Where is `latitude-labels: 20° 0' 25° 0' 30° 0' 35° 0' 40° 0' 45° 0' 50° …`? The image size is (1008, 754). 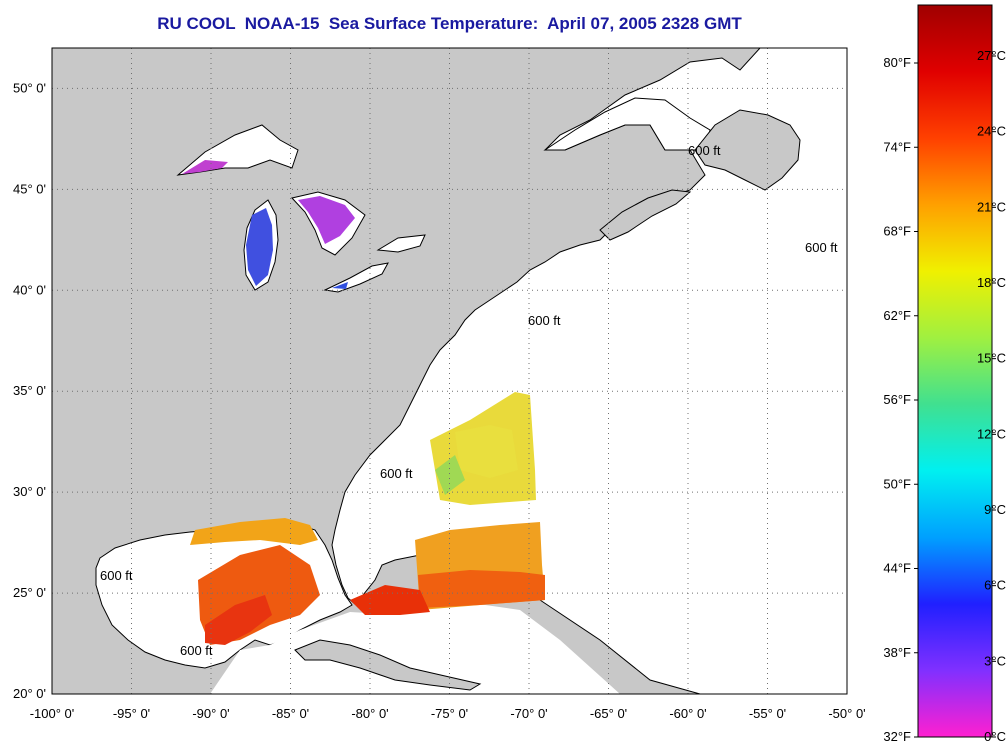 latitude-labels: 20° 0' 25° 0' 30° 0' 35° 0' 40° 0' 45° 0' 50° … is located at coordinates (29, 390).